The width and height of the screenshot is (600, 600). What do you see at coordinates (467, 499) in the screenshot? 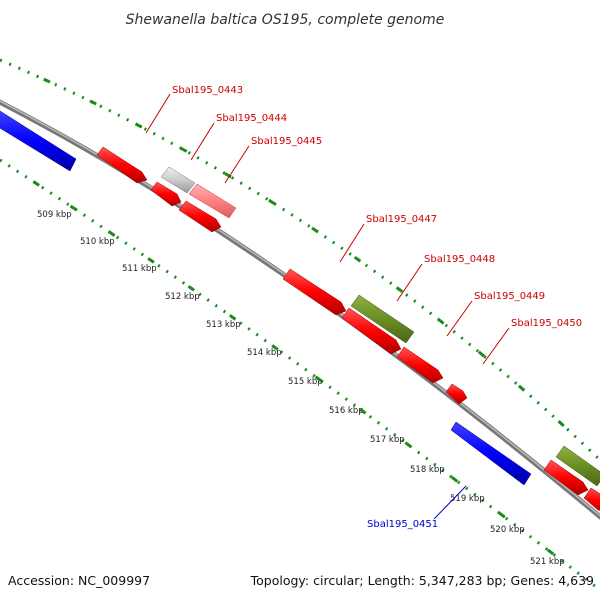
I see `scale-label: 519 kbp` at bounding box center [467, 499].